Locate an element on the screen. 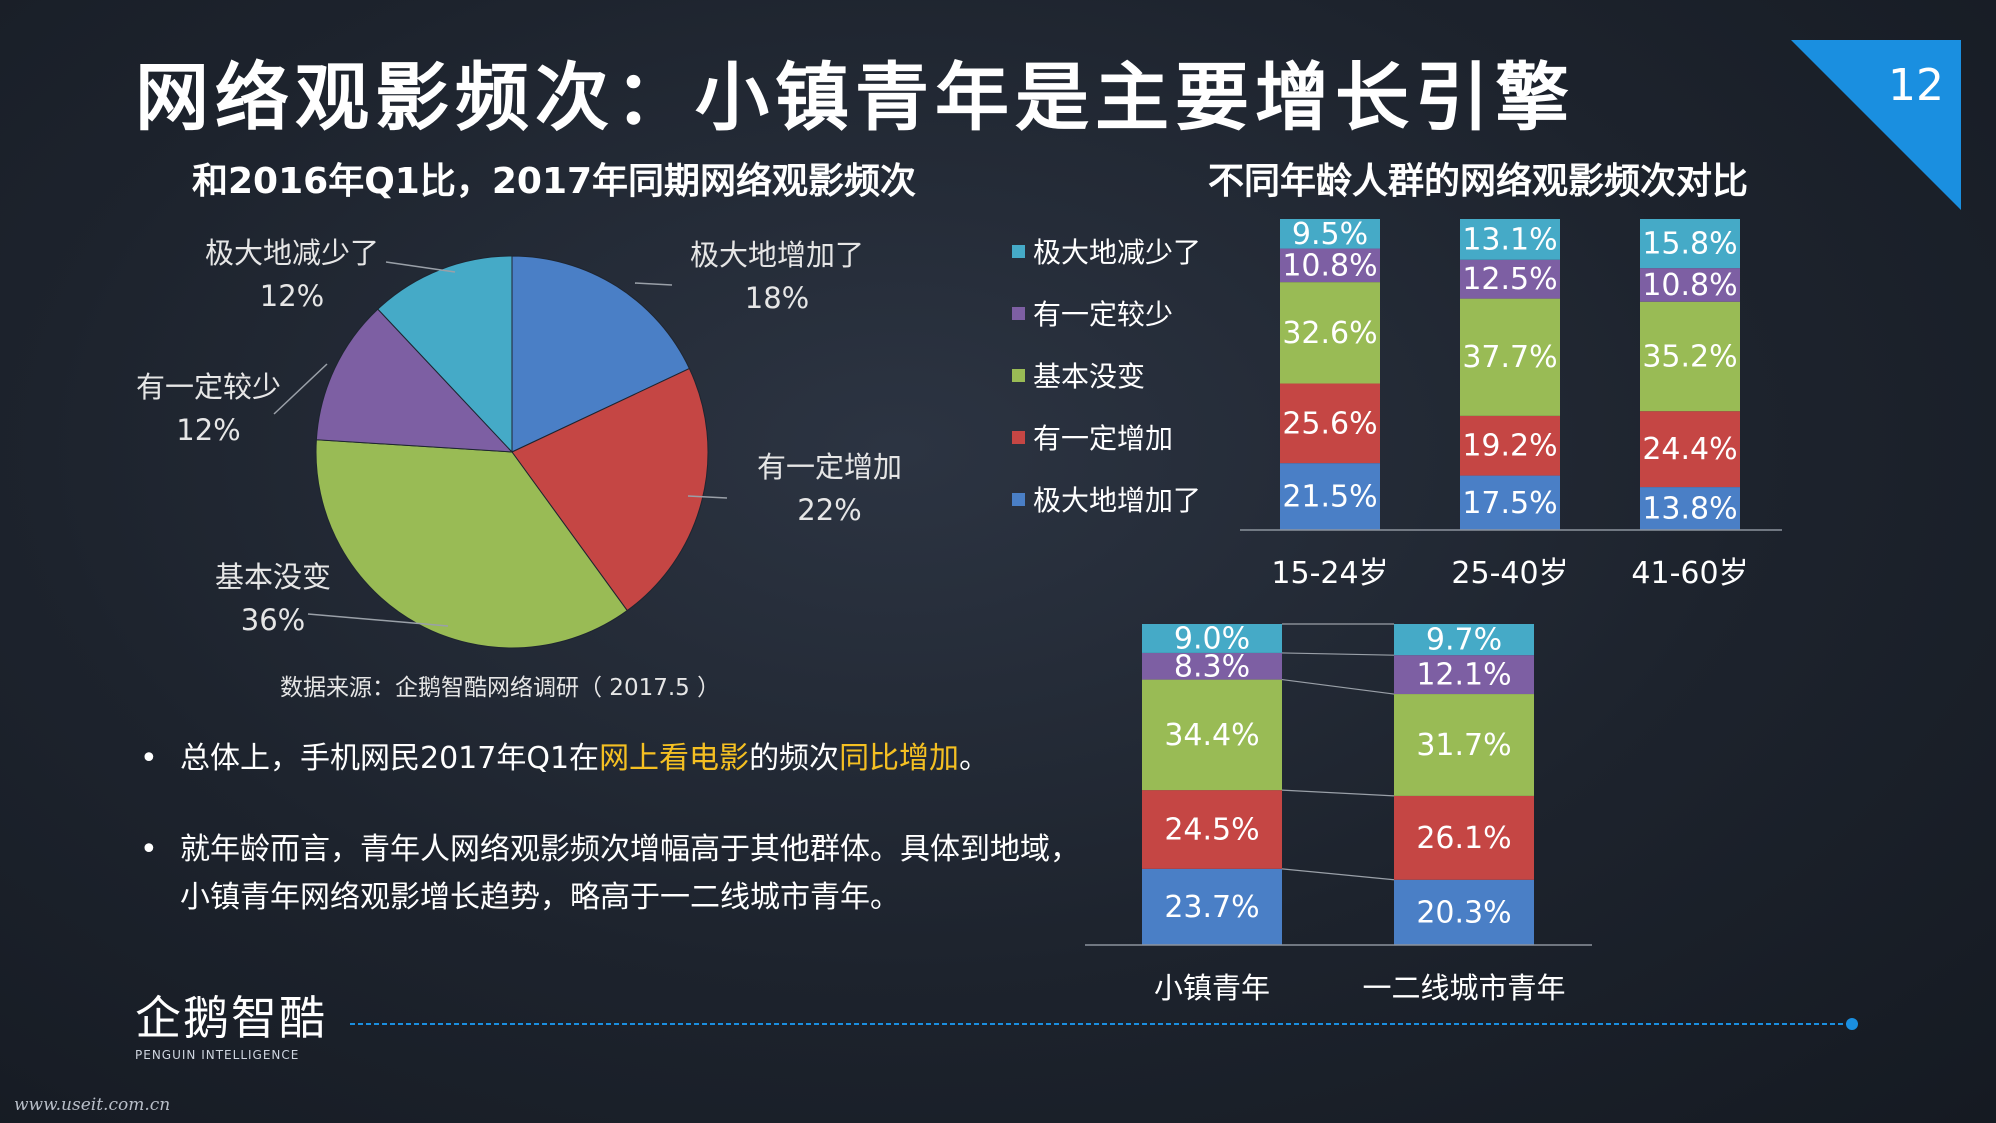 The width and height of the screenshot is (1996, 1123). bar-data-label: 9.5% is located at coordinates (1330, 234).